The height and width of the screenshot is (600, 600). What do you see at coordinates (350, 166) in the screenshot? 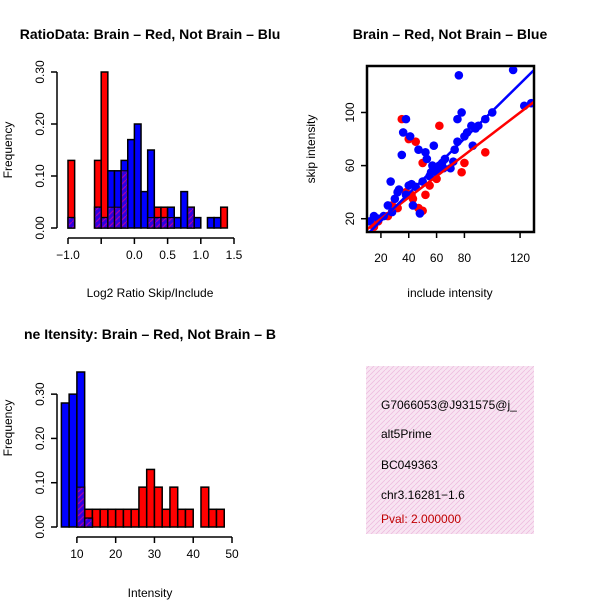
I see `y-tick-label: 60` at bounding box center [350, 166].